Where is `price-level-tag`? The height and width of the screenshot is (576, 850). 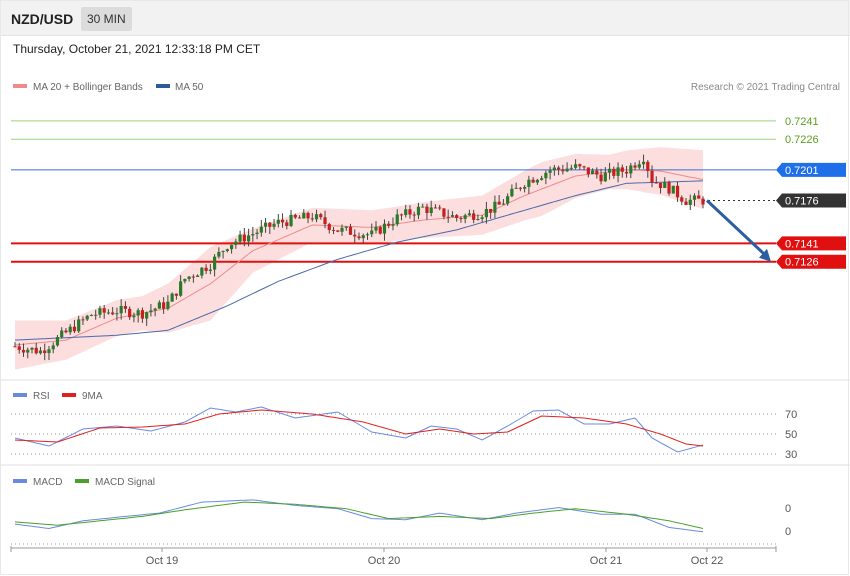
price-level-tag is located at coordinates (811, 200).